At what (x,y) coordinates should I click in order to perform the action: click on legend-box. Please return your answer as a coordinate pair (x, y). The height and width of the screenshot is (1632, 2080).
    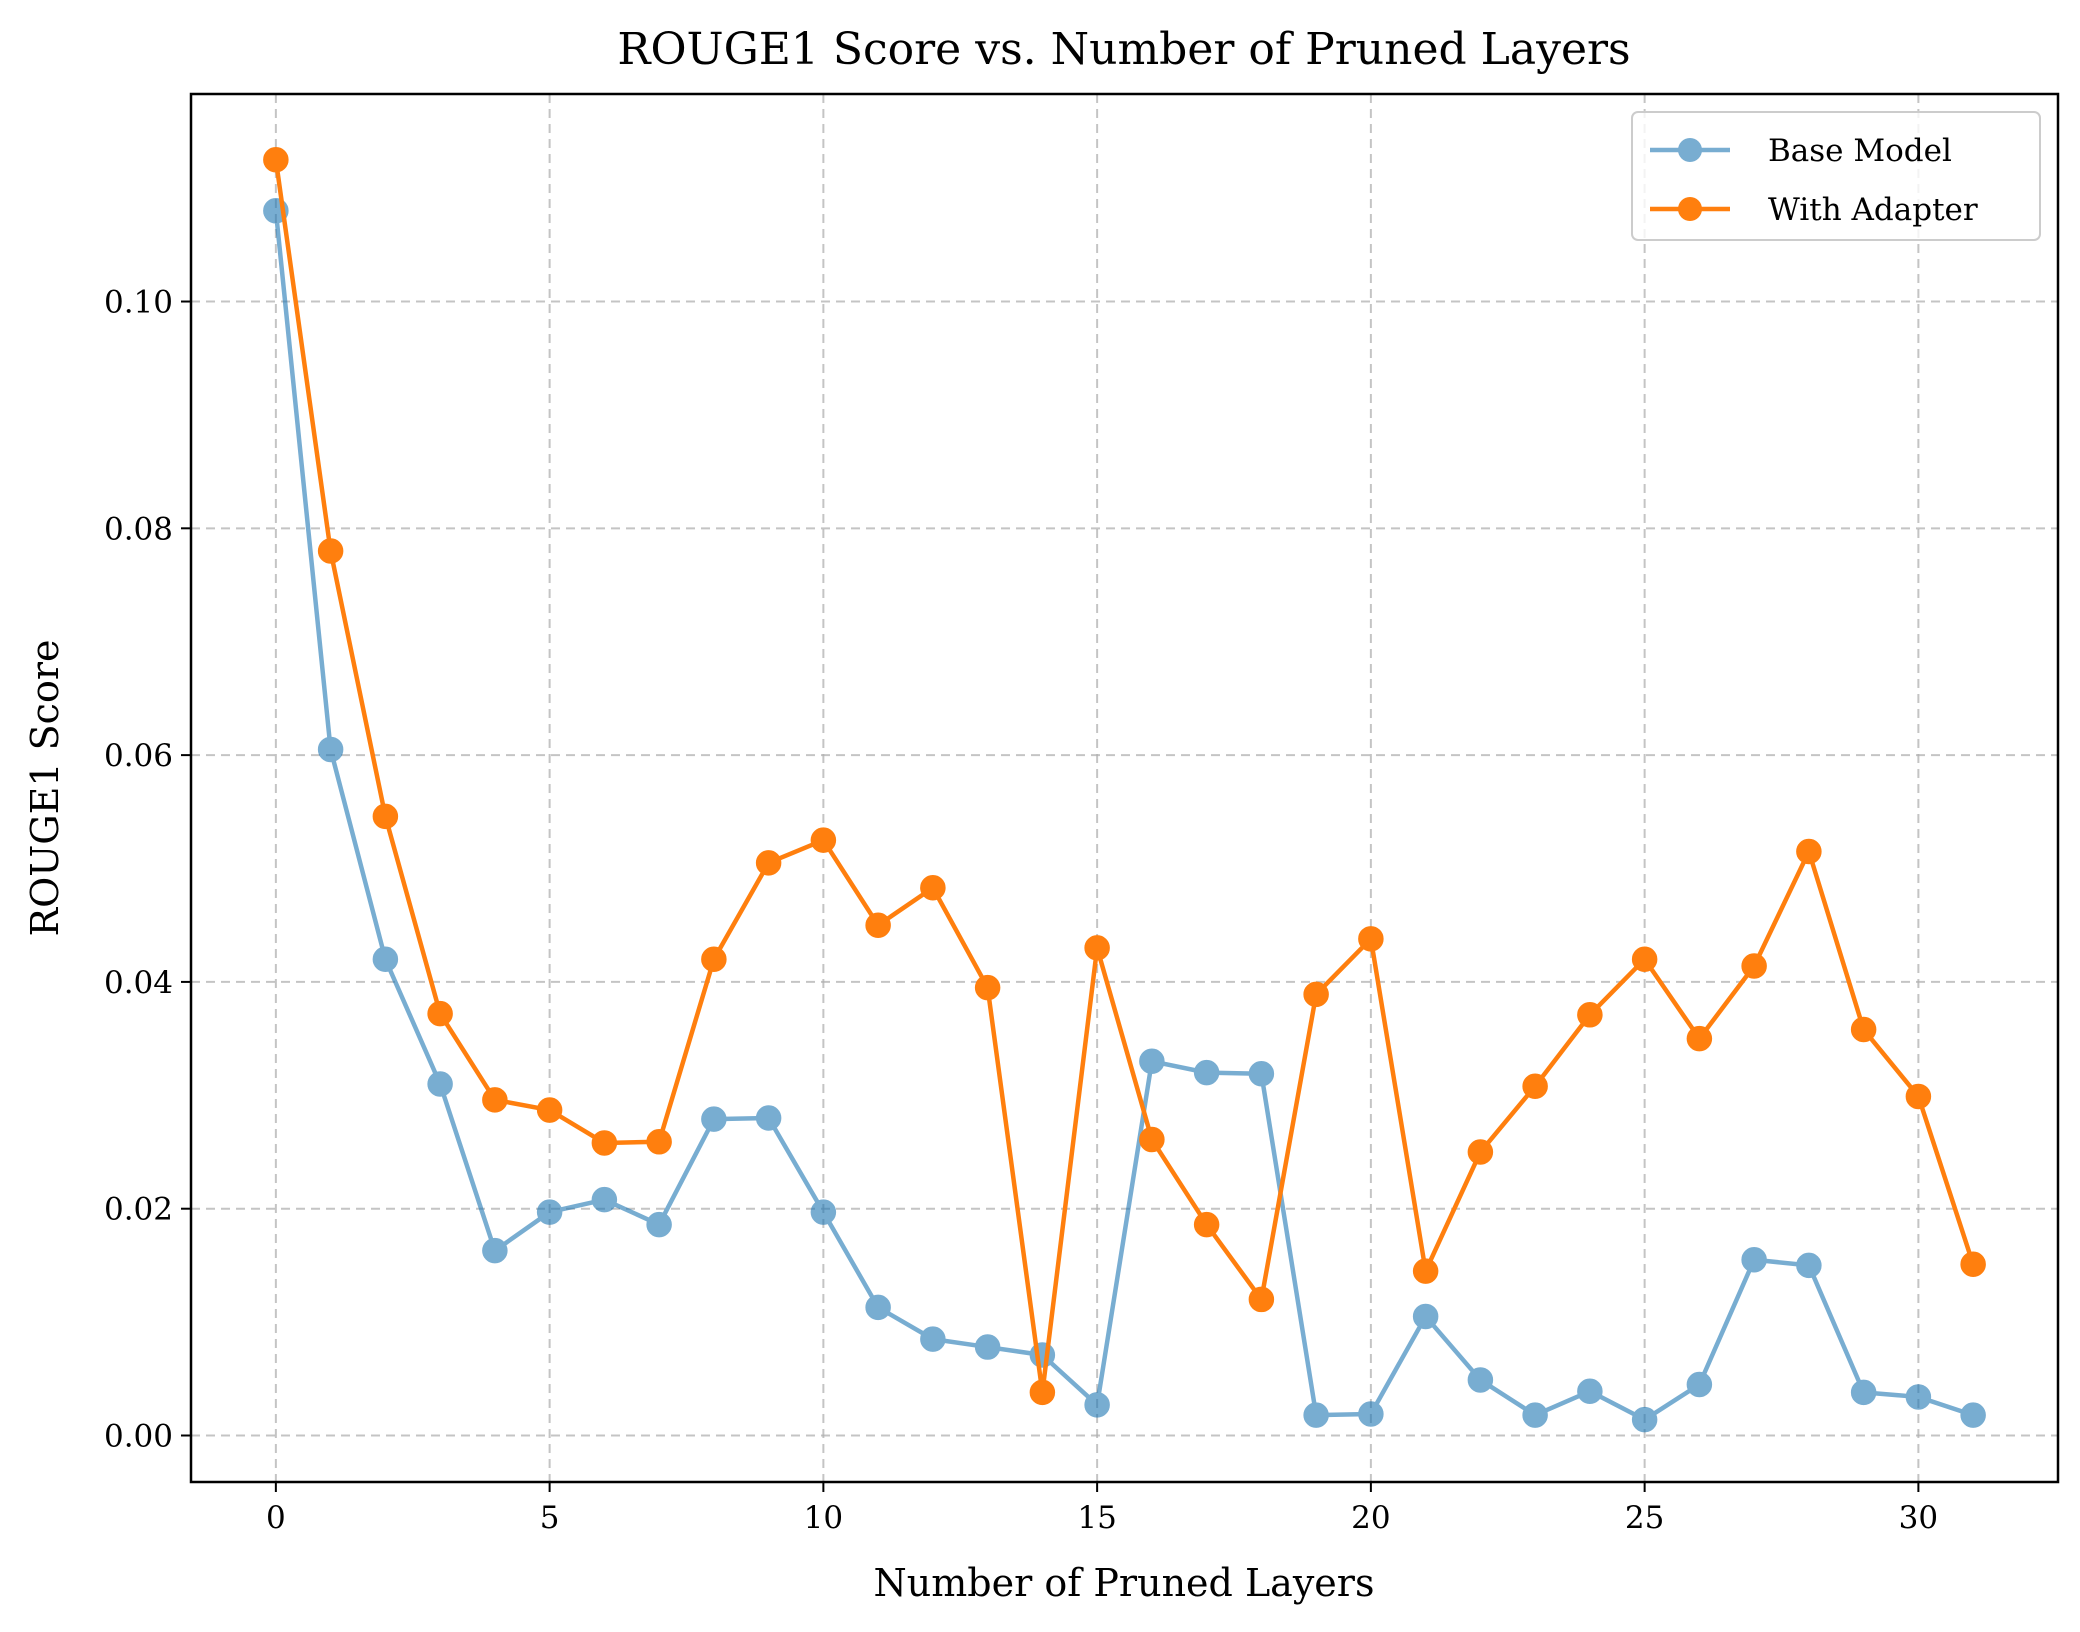
    Looking at the image, I should click on (1836, 176).